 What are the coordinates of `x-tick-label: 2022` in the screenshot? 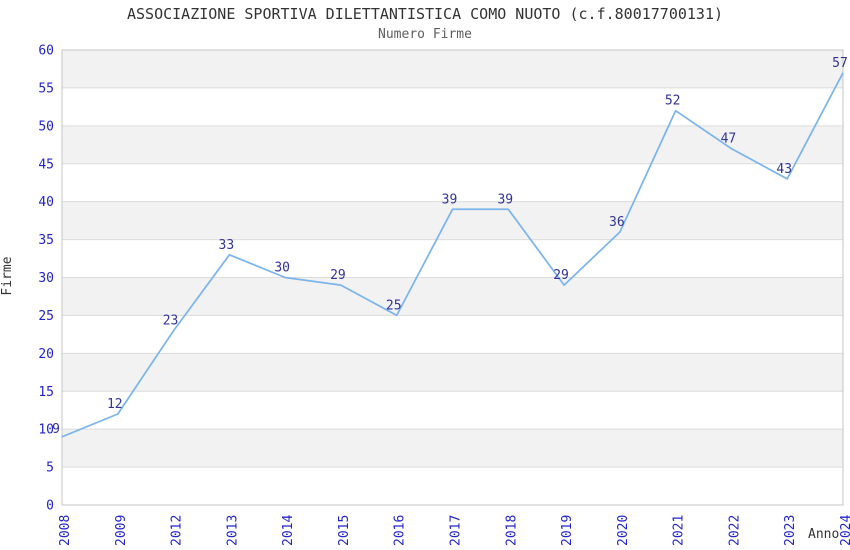 It's located at (734, 530).